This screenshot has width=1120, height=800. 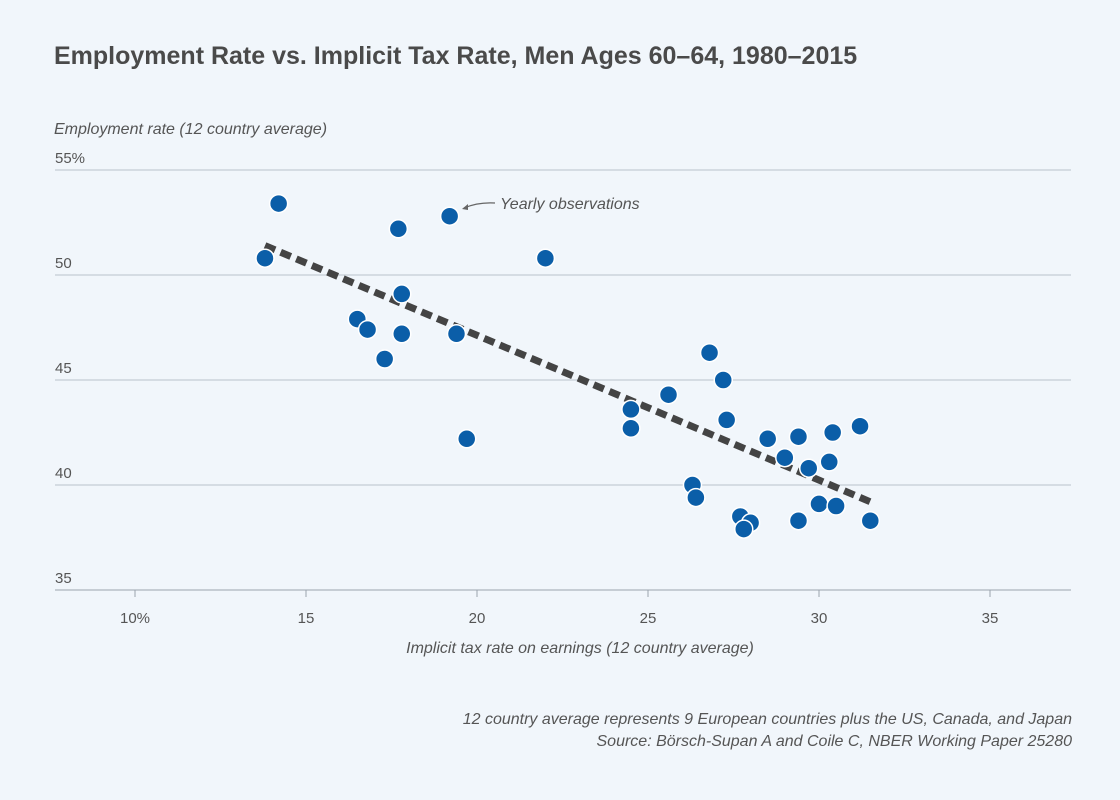 What do you see at coordinates (63, 473) in the screenshot?
I see `y-tick-label: 40` at bounding box center [63, 473].